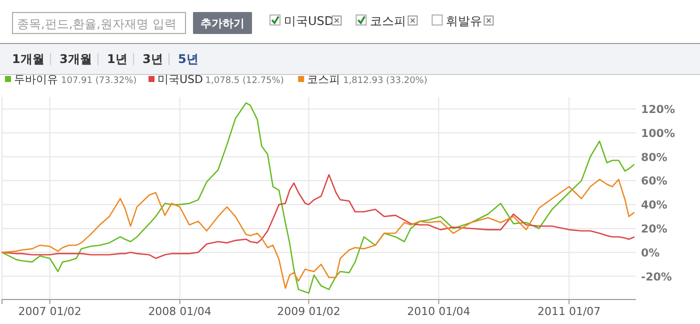  I want to click on y-tick-label: 40%, so click(654, 205).